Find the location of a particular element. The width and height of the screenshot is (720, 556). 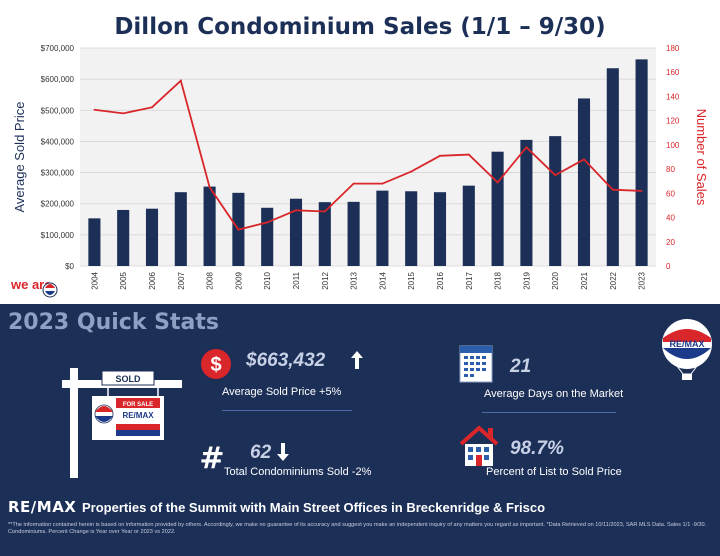

bar-2020 is located at coordinates (555, 201).